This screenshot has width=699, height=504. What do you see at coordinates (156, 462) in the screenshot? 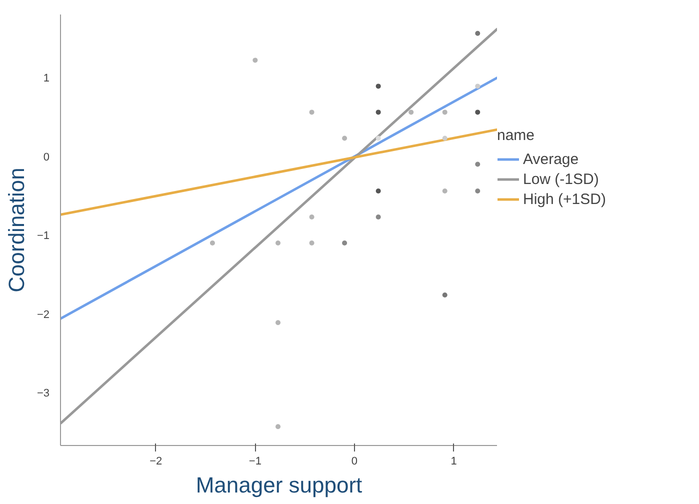
I see `x-tick-label: −2` at bounding box center [156, 462].